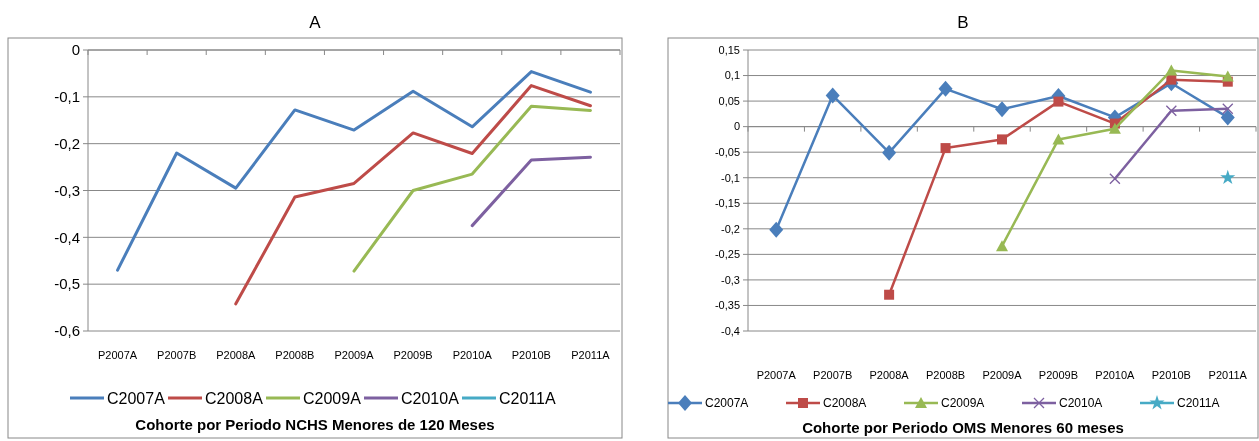 The image size is (1259, 441). Describe the element at coordinates (963, 22) in the screenshot. I see `chart-title: B` at that location.